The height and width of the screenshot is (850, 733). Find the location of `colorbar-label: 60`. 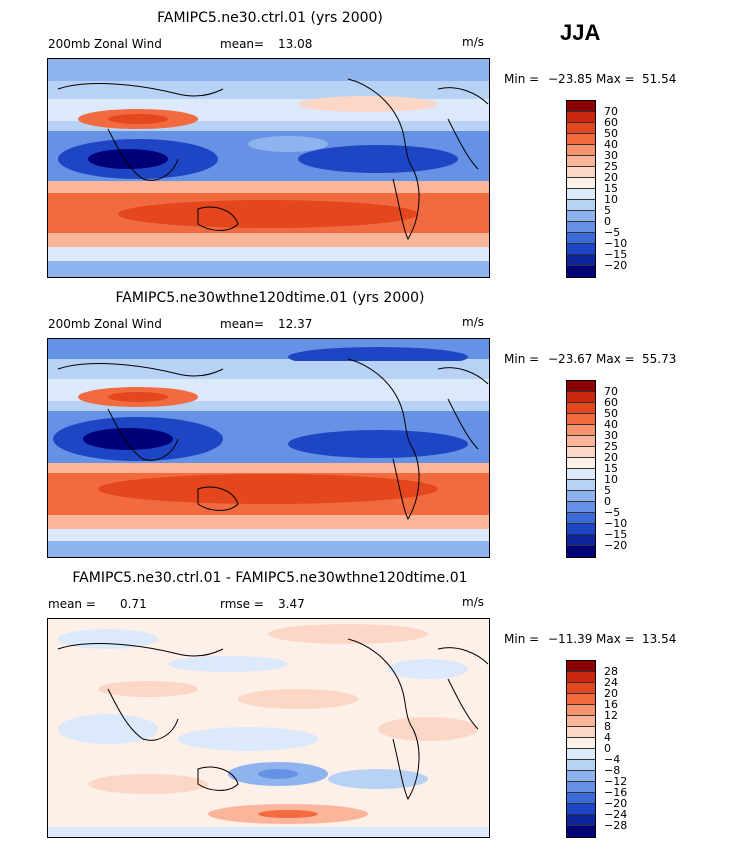

colorbar-label: 60 is located at coordinates (611, 122).